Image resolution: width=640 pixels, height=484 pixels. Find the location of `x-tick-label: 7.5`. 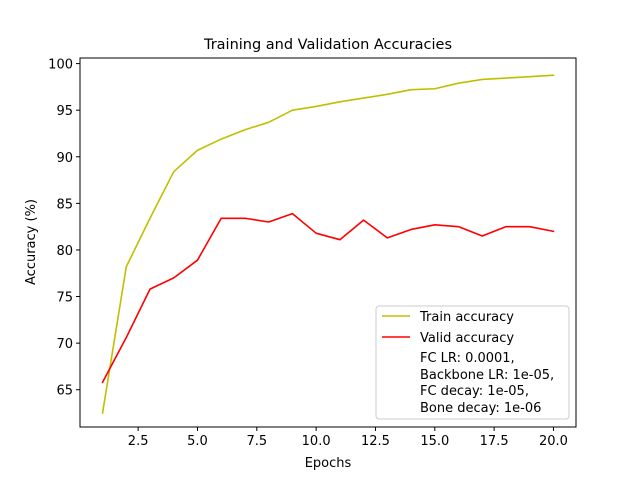

x-tick-label: 7.5 is located at coordinates (256, 441).